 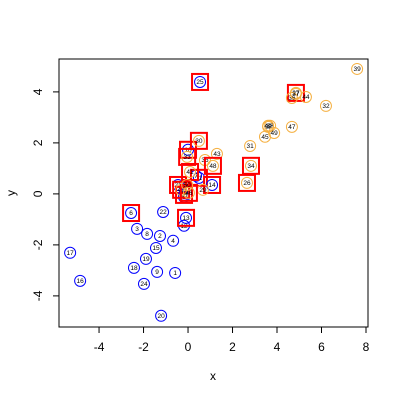 I want to click on point-label: 31, so click(x=250, y=146).